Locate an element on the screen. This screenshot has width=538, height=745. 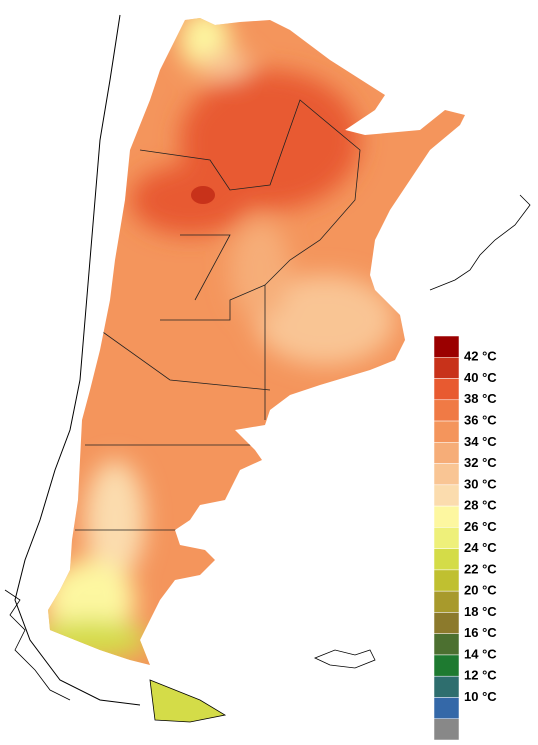
legend-label: 32 °C is located at coordinates (480, 462).